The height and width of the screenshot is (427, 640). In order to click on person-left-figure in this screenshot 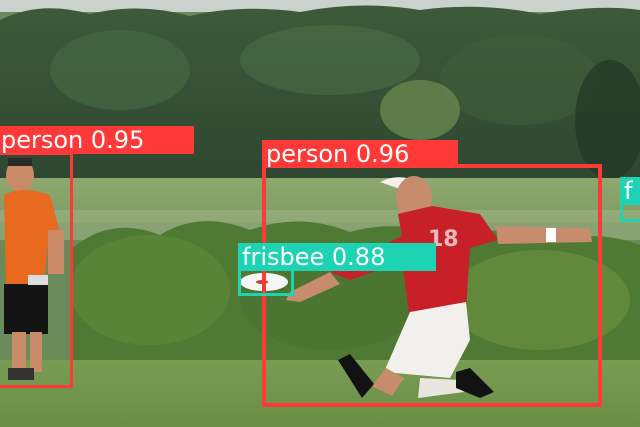, I will do `click(34, 269)`.